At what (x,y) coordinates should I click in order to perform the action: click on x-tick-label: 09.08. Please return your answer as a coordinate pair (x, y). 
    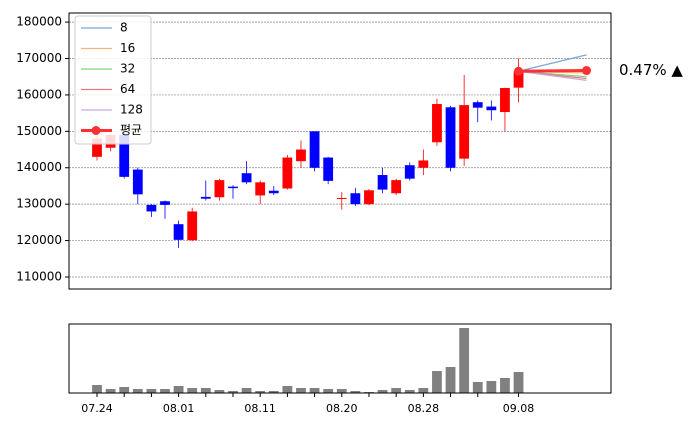
    Looking at the image, I should click on (519, 408).